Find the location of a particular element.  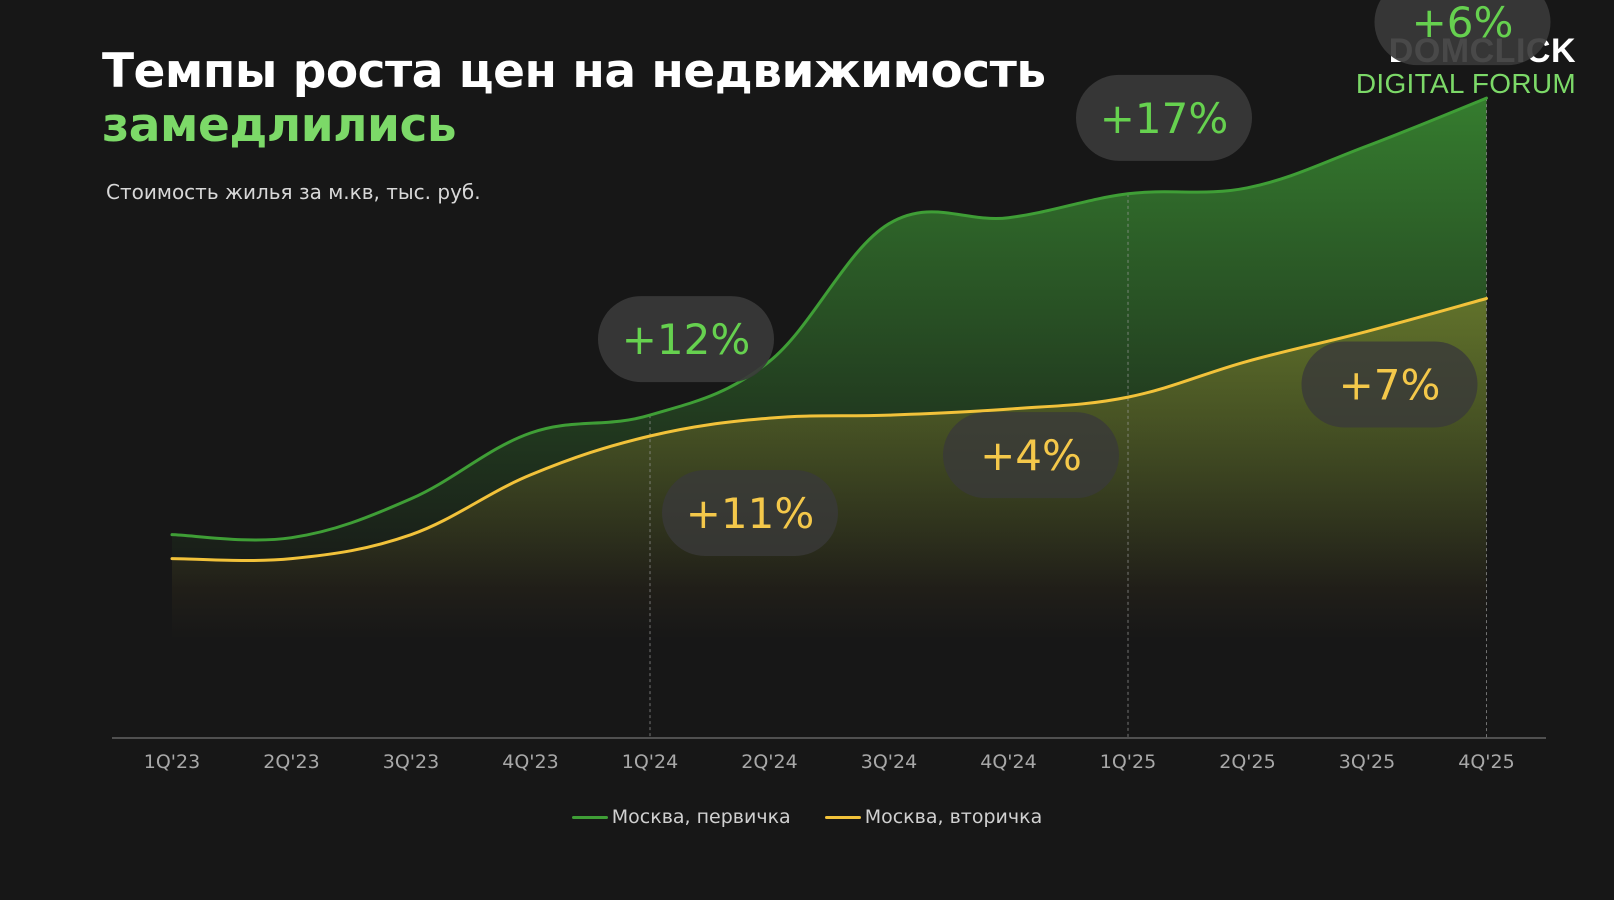

annotation-label: +4% is located at coordinates (1031, 455).